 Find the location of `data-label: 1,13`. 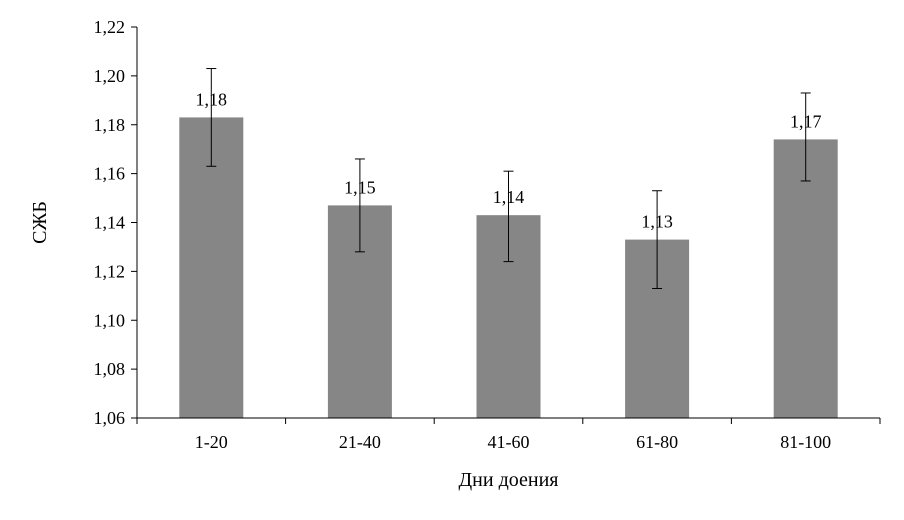

data-label: 1,13 is located at coordinates (657, 222).